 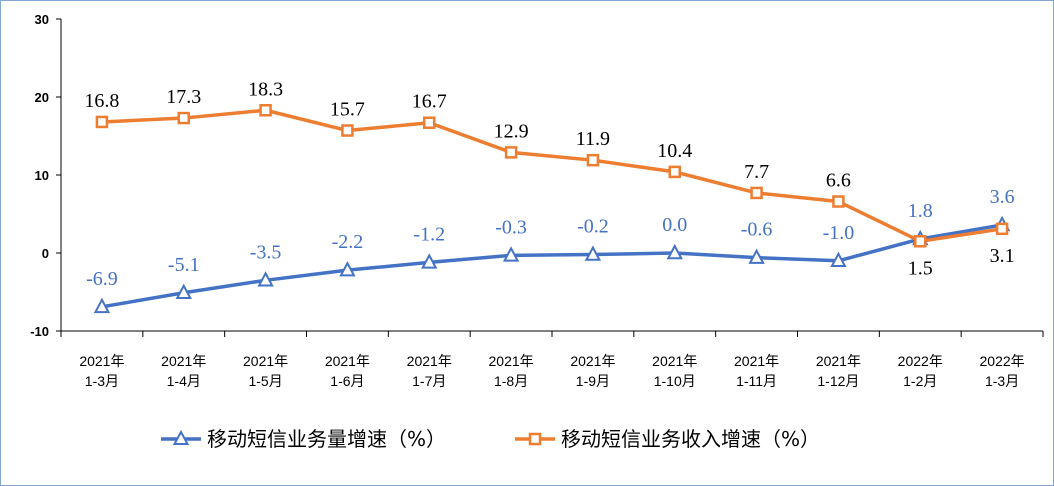 What do you see at coordinates (181, 437) in the screenshot?
I see `legend-marker-triangle` at bounding box center [181, 437].